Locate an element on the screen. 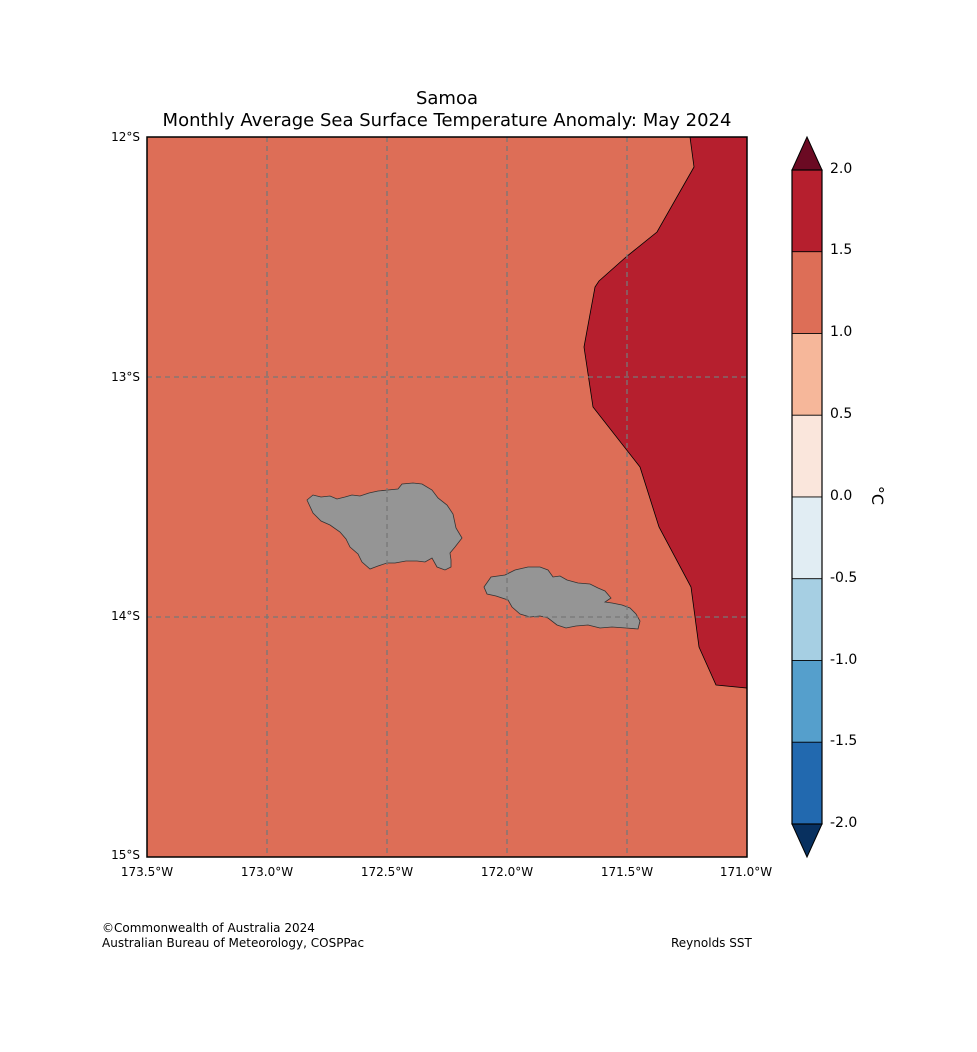  colorbar-label: -2.0 is located at coordinates (844, 823).